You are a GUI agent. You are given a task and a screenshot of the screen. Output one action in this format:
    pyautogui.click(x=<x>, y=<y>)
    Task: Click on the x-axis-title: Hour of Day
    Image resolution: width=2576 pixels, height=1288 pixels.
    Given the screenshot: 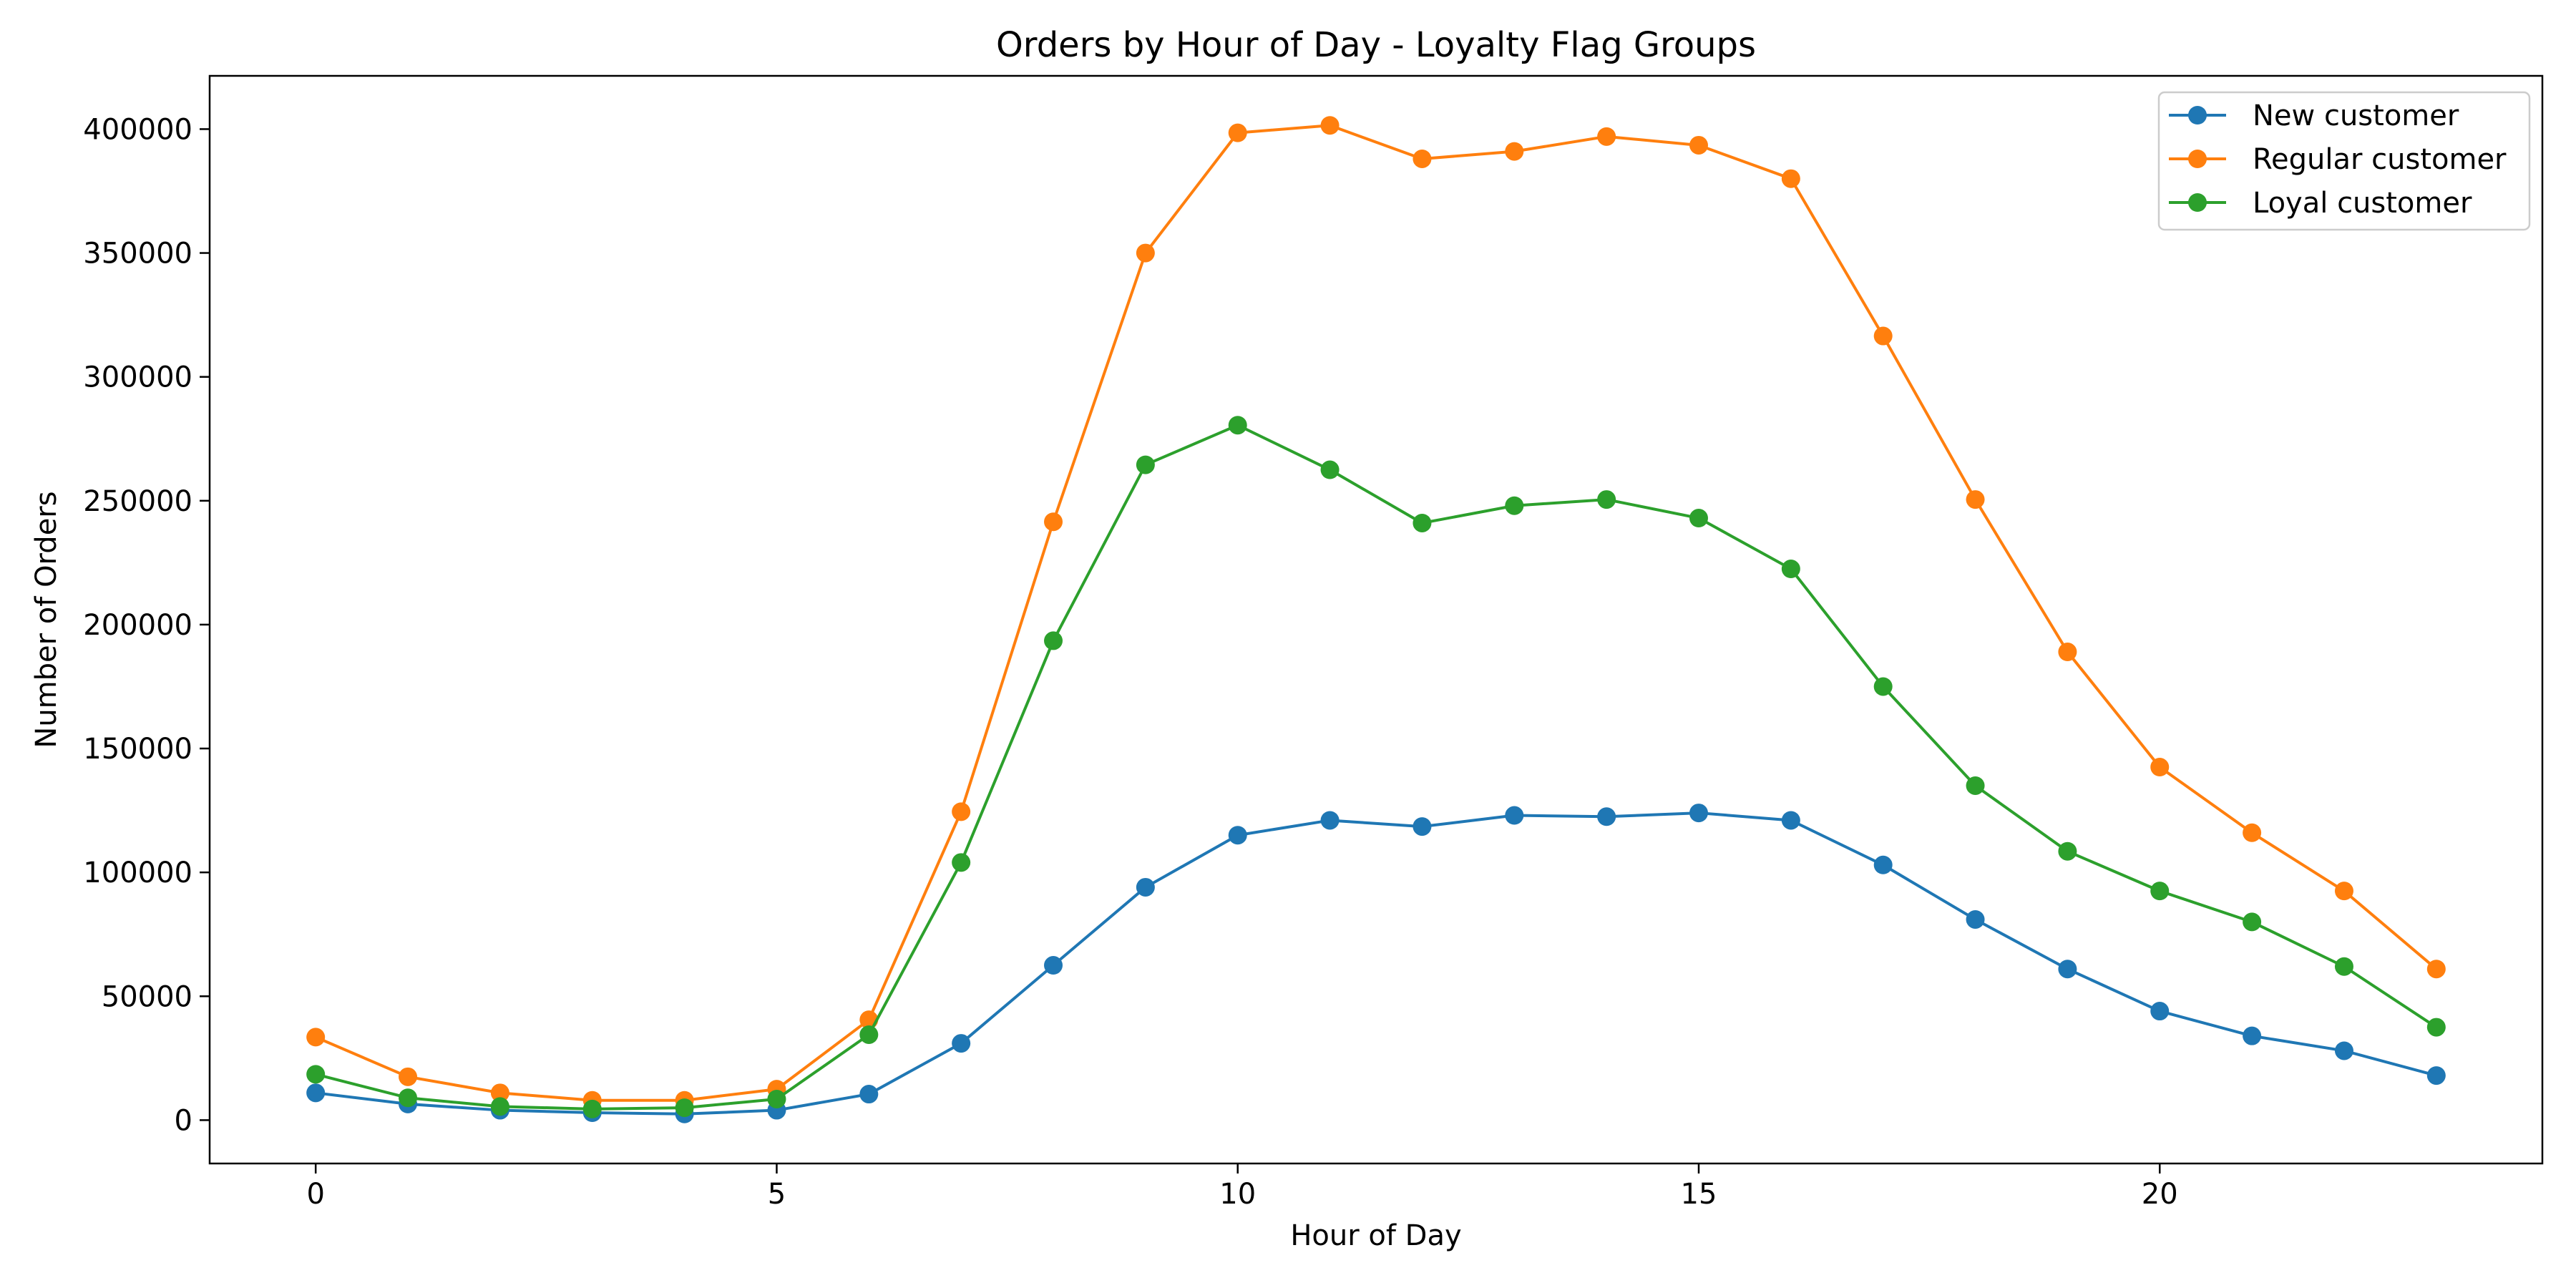 What is the action you would take?
    pyautogui.click(x=1375, y=1235)
    